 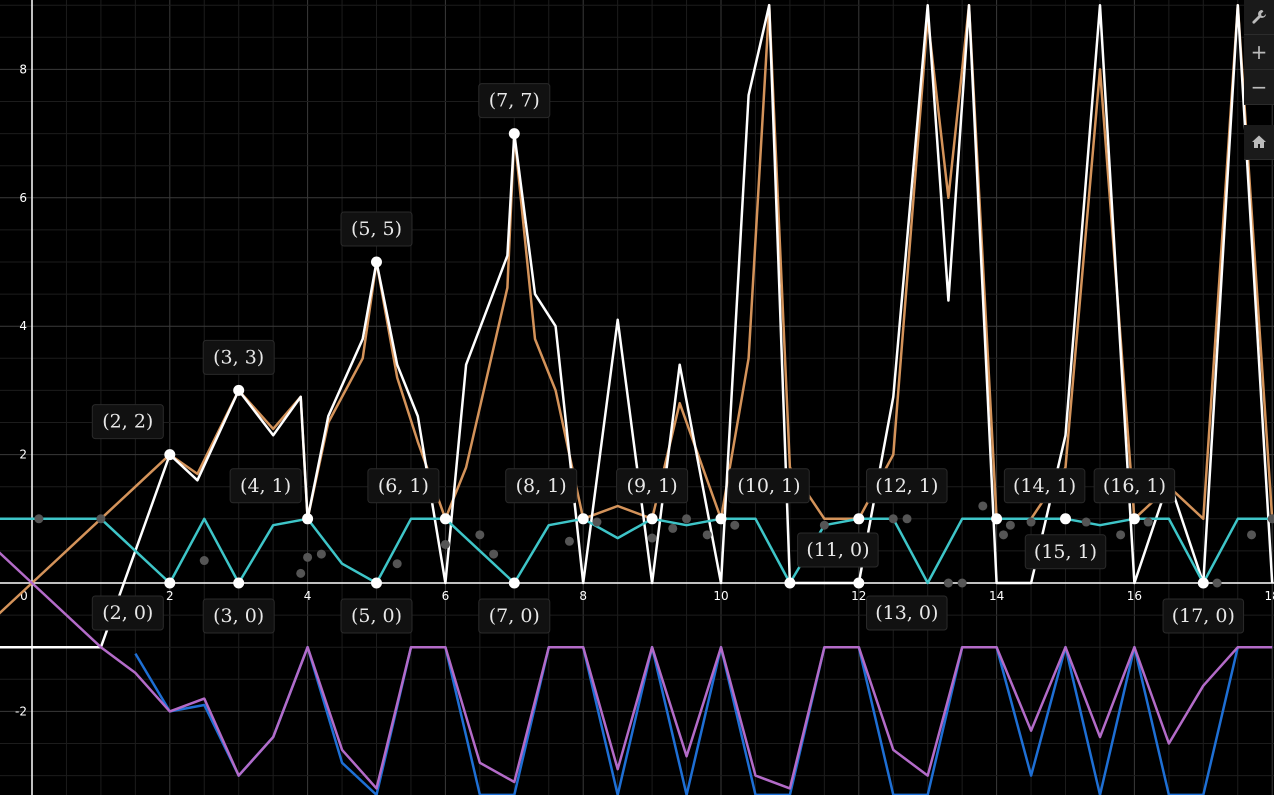 What do you see at coordinates (24, 596) in the screenshot?
I see `x-tick-label: 0` at bounding box center [24, 596].